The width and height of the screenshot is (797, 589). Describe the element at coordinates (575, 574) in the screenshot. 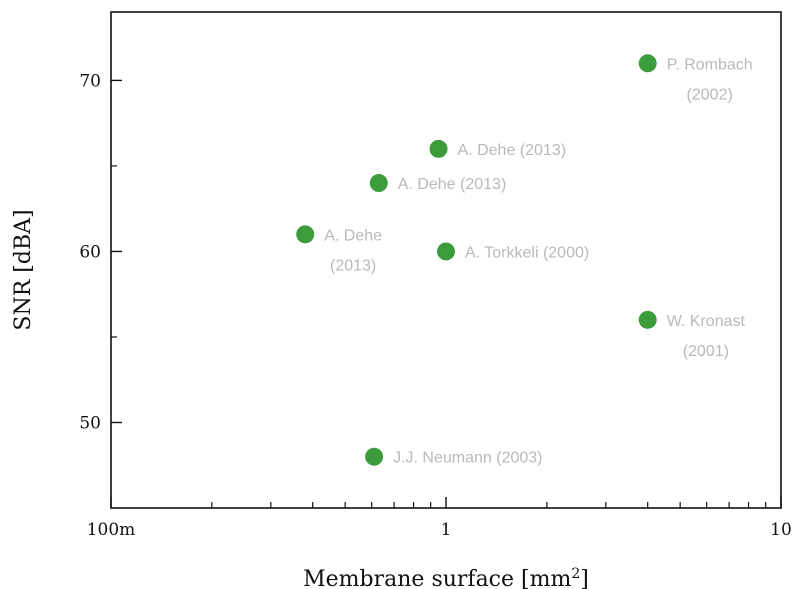

I see `x-axis-title-superscript: 2` at that location.